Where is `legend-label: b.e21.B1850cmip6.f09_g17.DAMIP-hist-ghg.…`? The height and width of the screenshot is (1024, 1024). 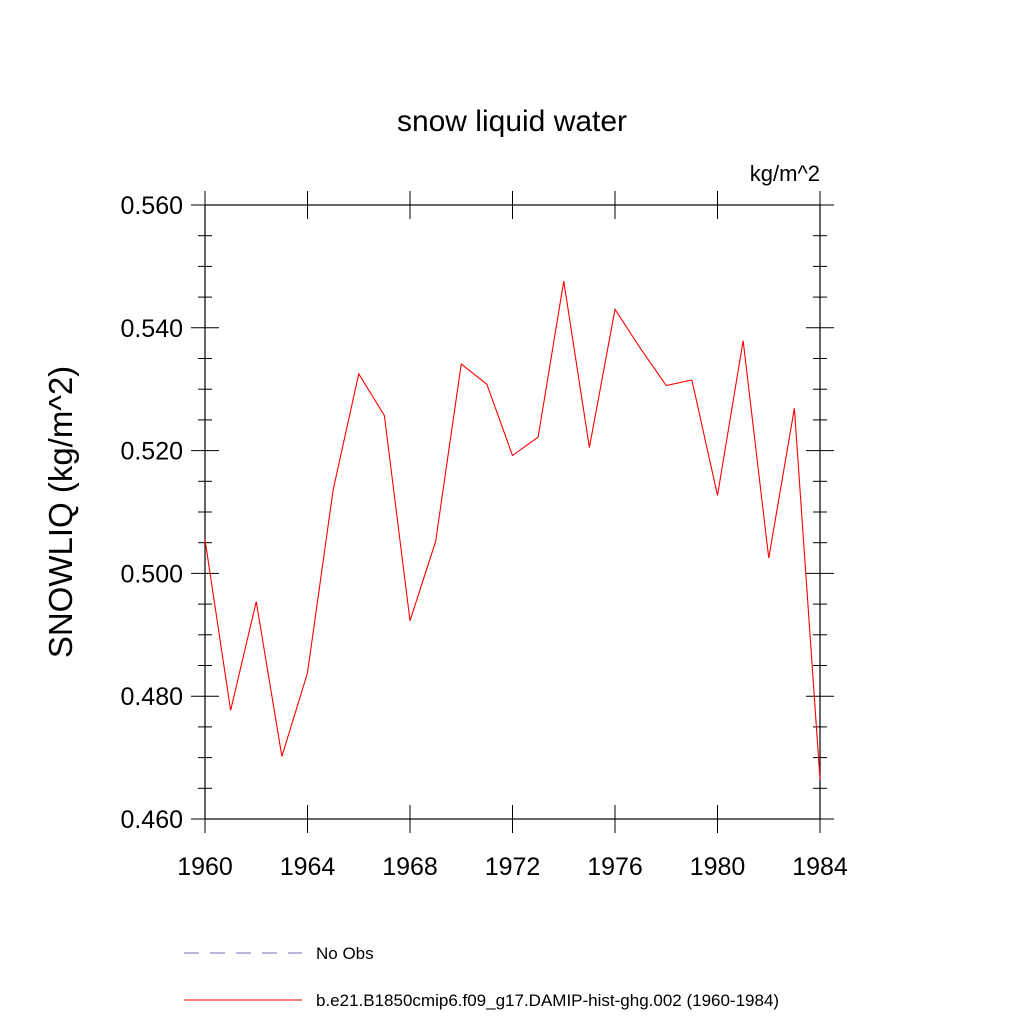
legend-label: b.e21.B1850cmip6.f09_g17.DAMIP-hist-ghg.… is located at coordinates (547, 1000).